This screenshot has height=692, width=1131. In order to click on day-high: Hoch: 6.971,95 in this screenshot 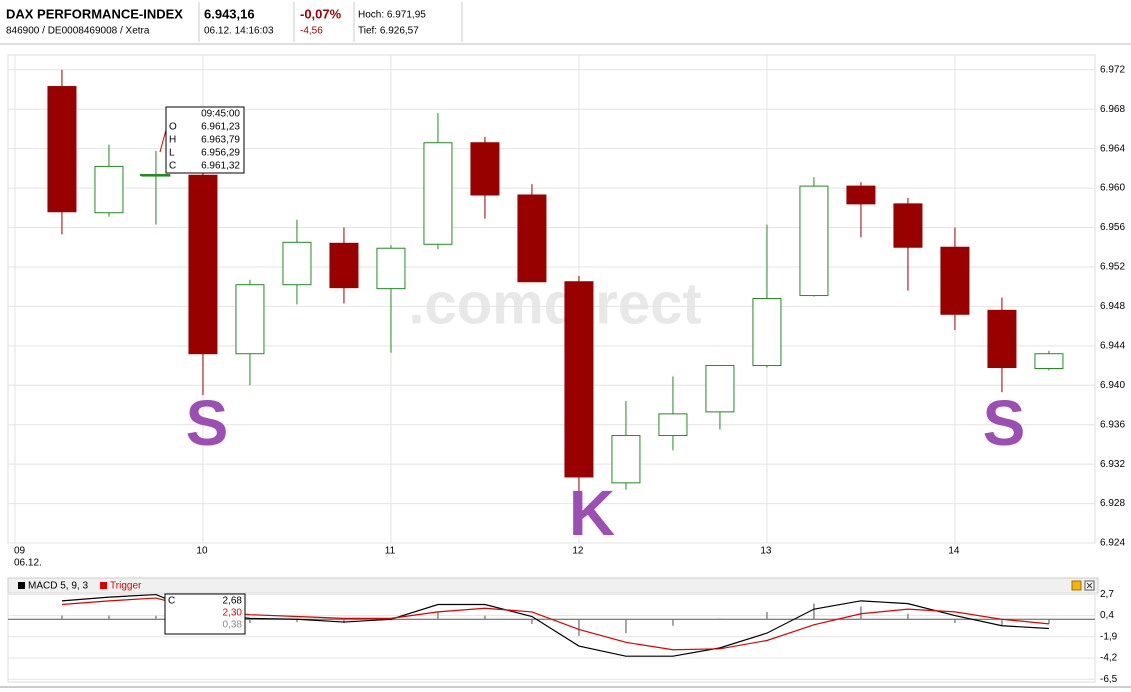, I will do `click(392, 15)`.